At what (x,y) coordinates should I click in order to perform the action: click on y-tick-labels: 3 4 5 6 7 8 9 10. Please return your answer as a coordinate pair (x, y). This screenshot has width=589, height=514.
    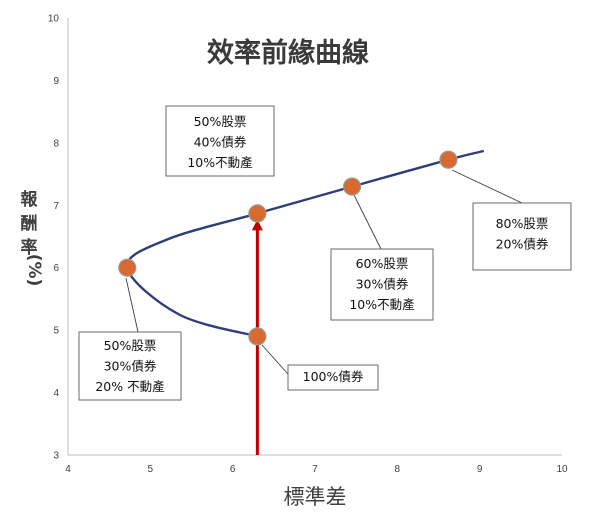
    Looking at the image, I should click on (54, 238).